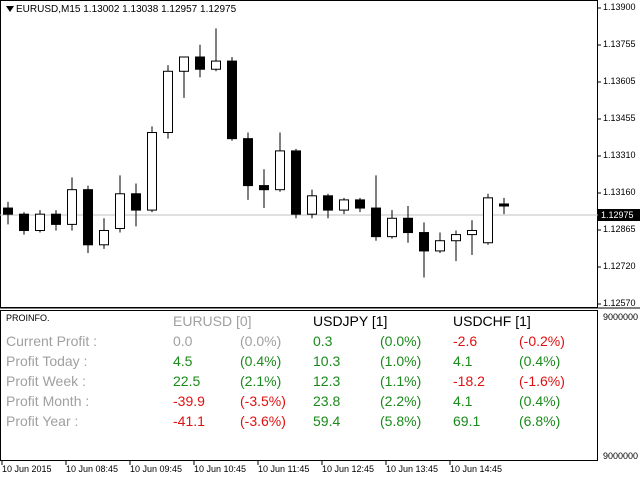  What do you see at coordinates (476, 469) in the screenshot?
I see `time-axis-label: 10 Jun 14:45` at bounding box center [476, 469].